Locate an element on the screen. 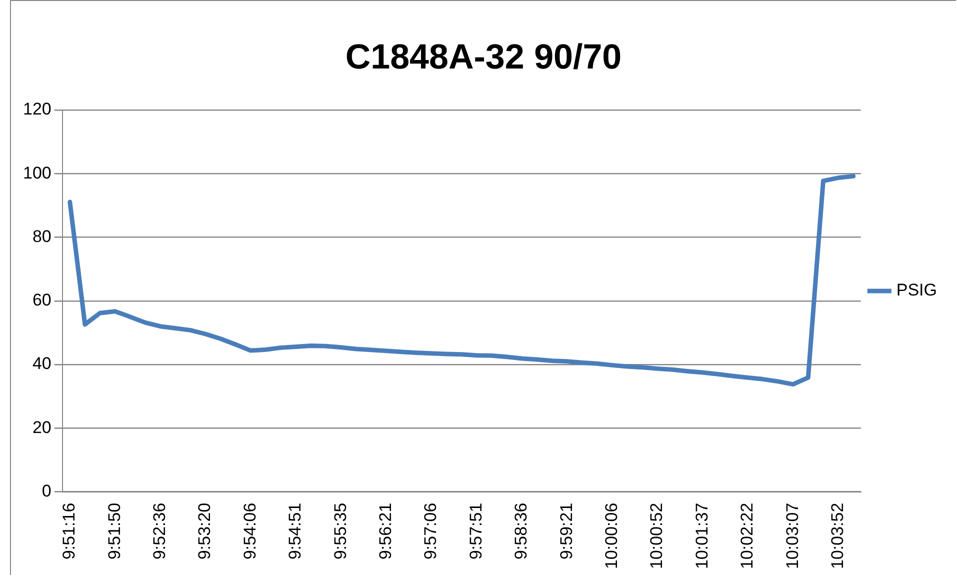 This screenshot has width=957, height=576. x-tick-label: 9:52:36 is located at coordinates (159, 531).